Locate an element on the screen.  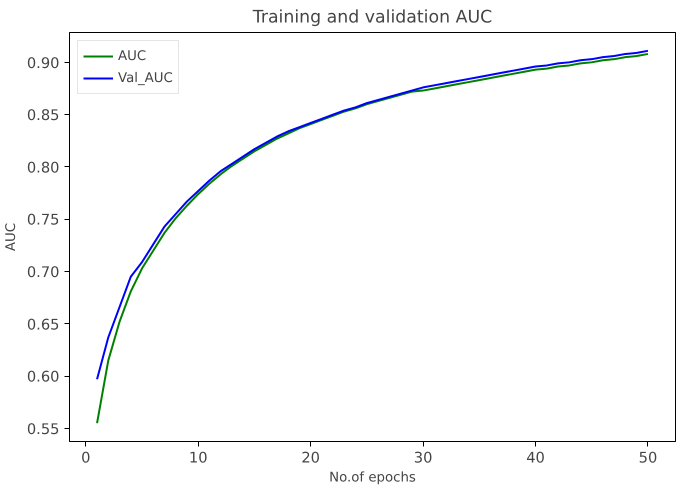
y-tick-label: 0.60 is located at coordinates (43, 377).